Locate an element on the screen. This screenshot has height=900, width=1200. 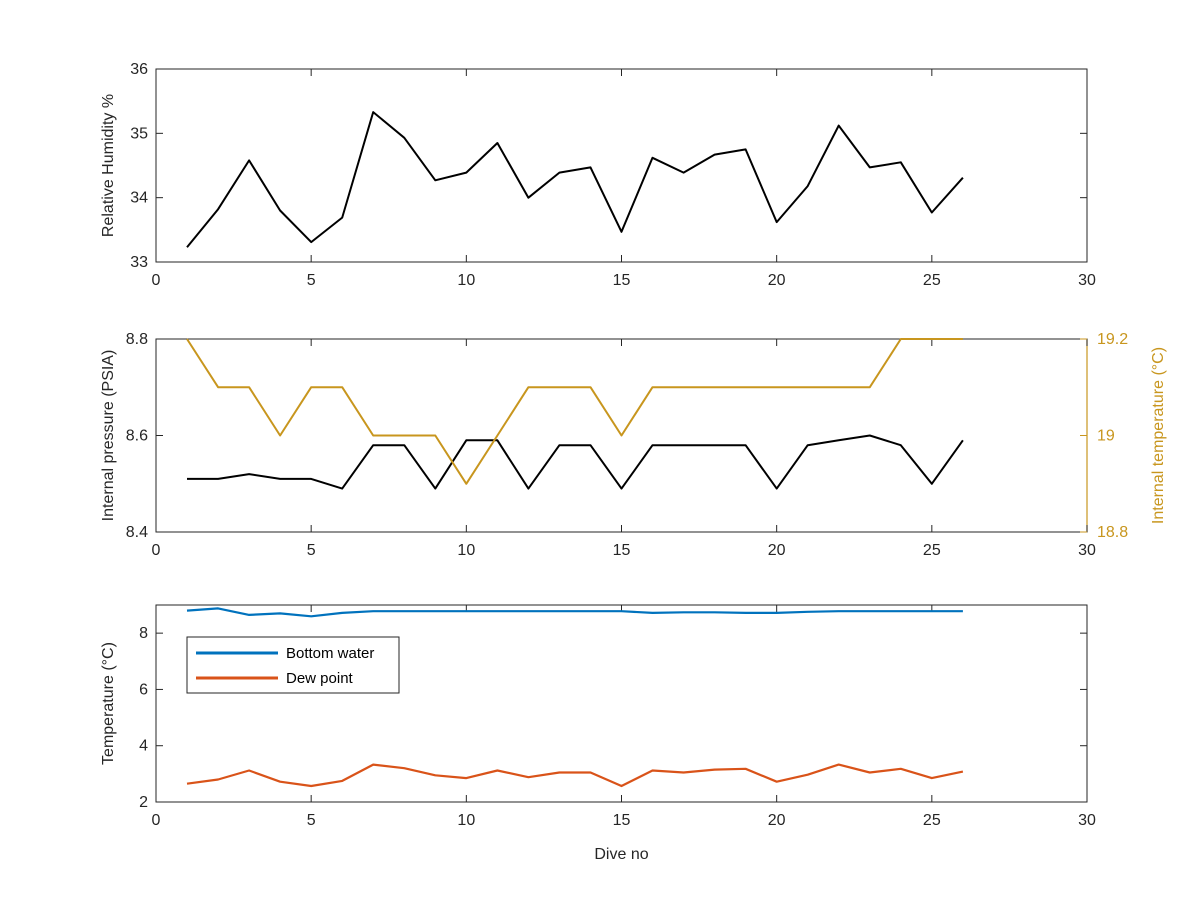
y-tick-label: 33 is located at coordinates (139, 262).